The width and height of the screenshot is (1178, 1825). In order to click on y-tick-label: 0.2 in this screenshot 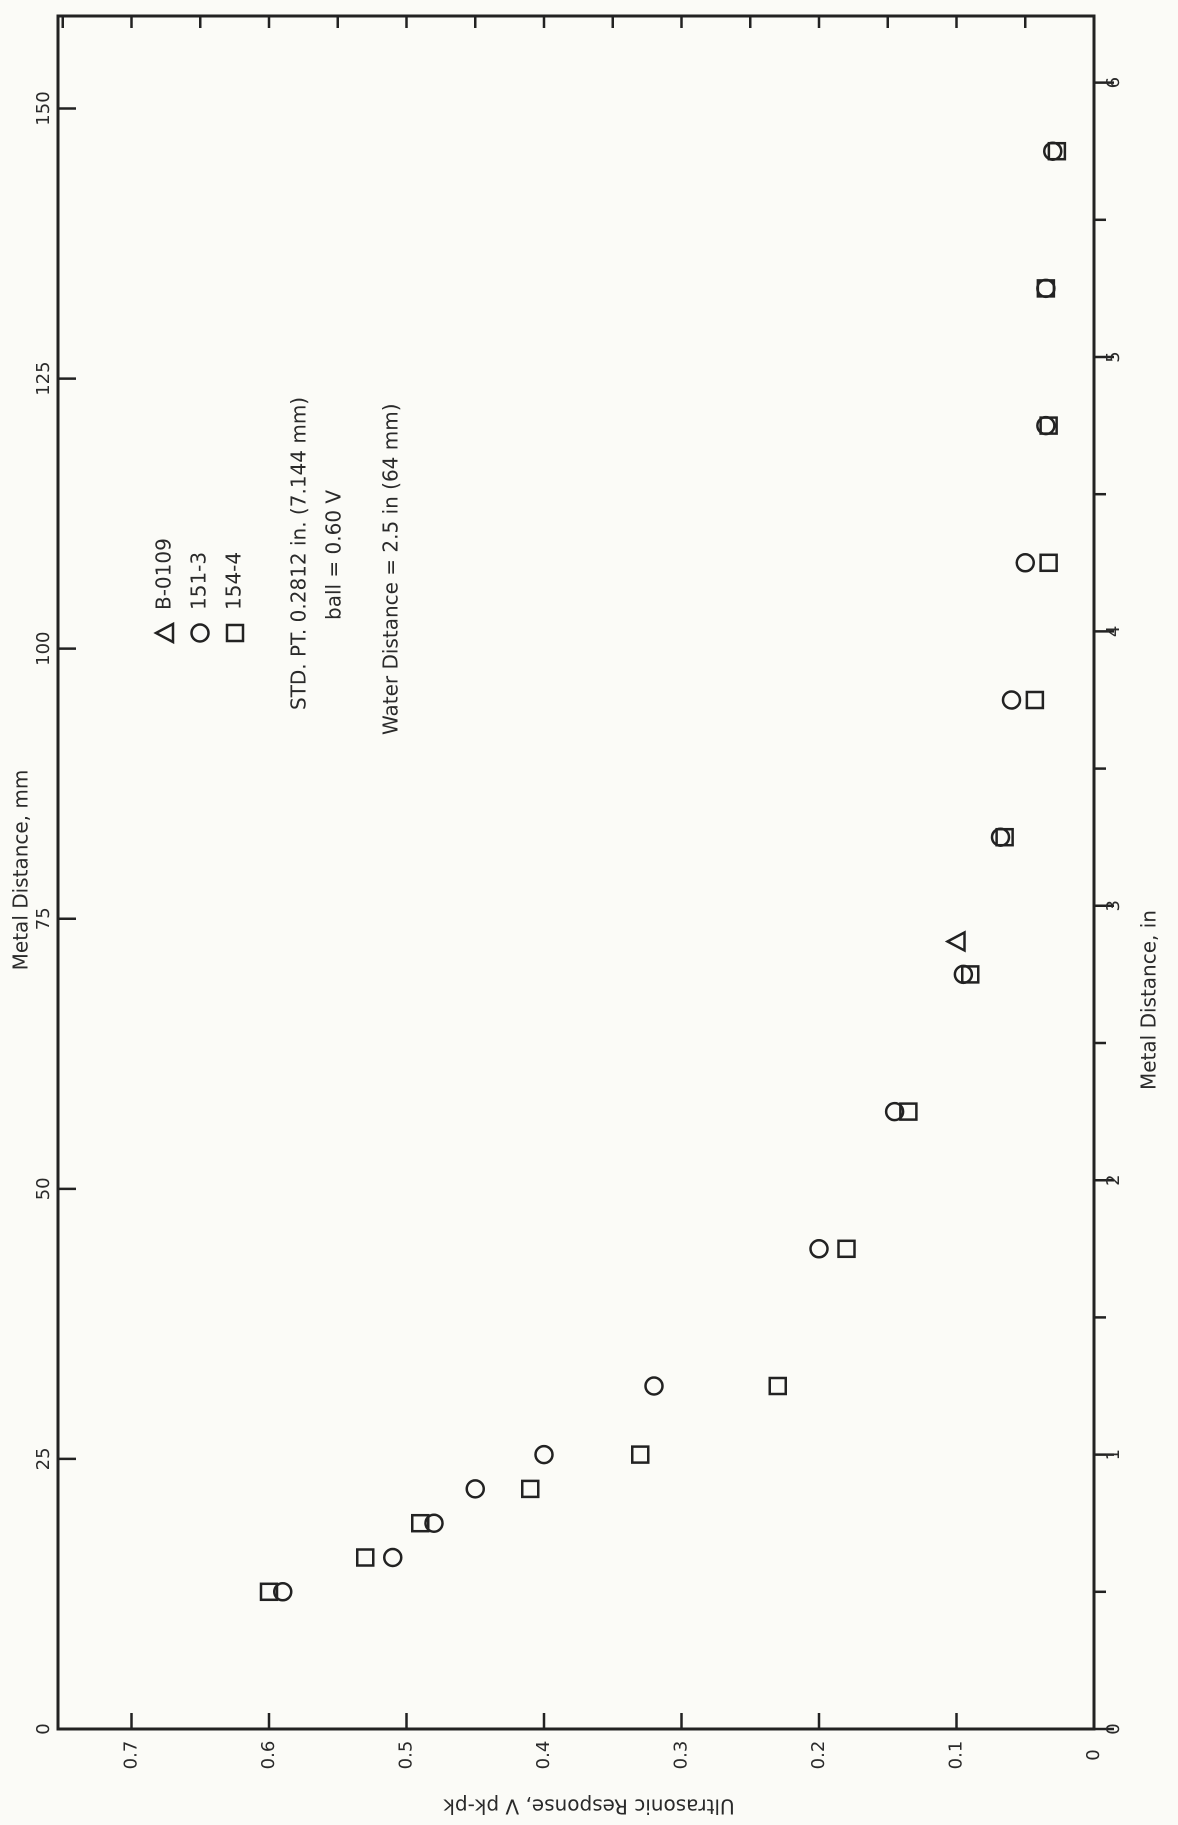, I will do `click(818, 1755)`.